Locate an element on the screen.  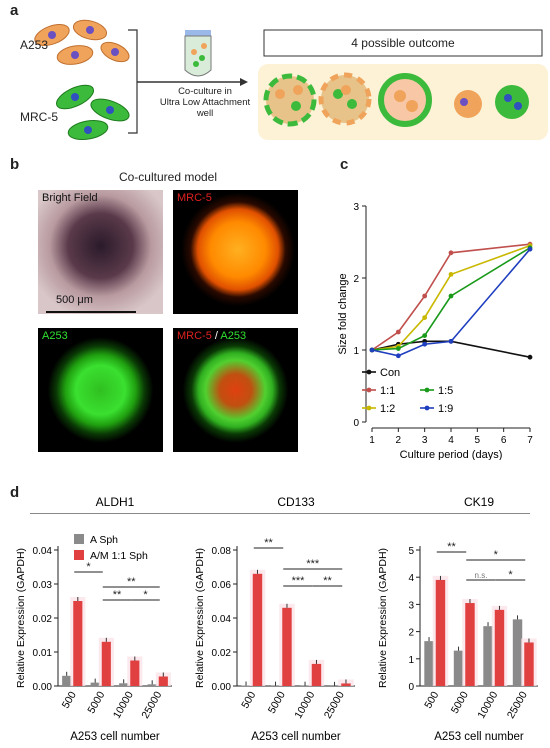
x-tick-label: 5 is located at coordinates (478, 440).